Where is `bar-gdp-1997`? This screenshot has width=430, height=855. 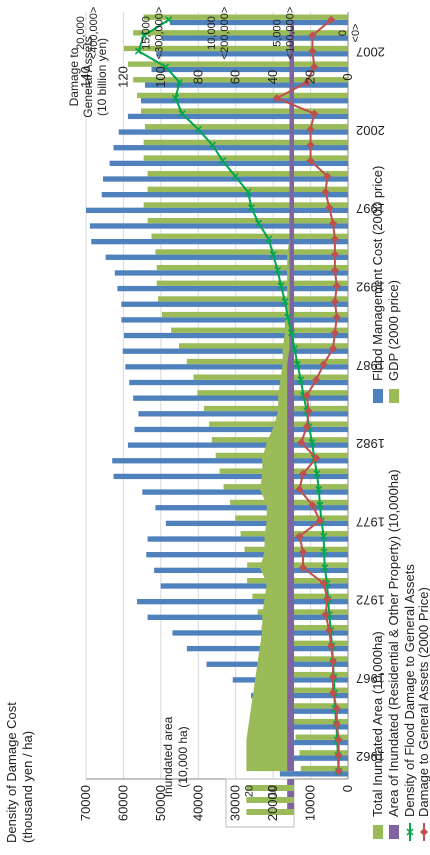 bar-gdp-1997 is located at coordinates (245, 205).